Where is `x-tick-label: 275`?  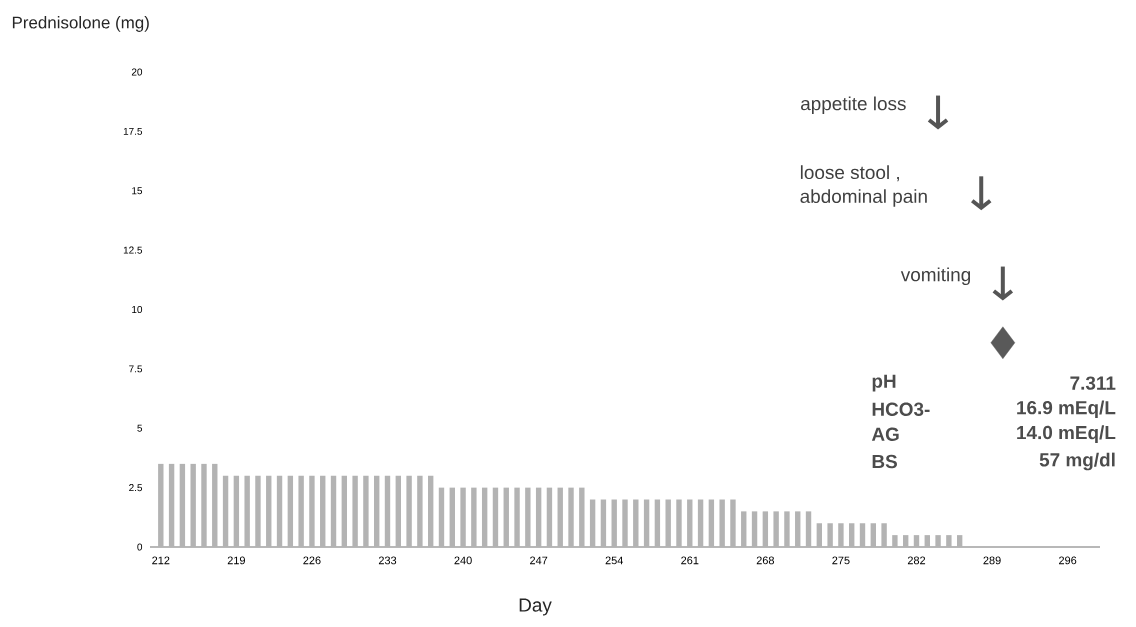 x-tick-label: 275 is located at coordinates (841, 560).